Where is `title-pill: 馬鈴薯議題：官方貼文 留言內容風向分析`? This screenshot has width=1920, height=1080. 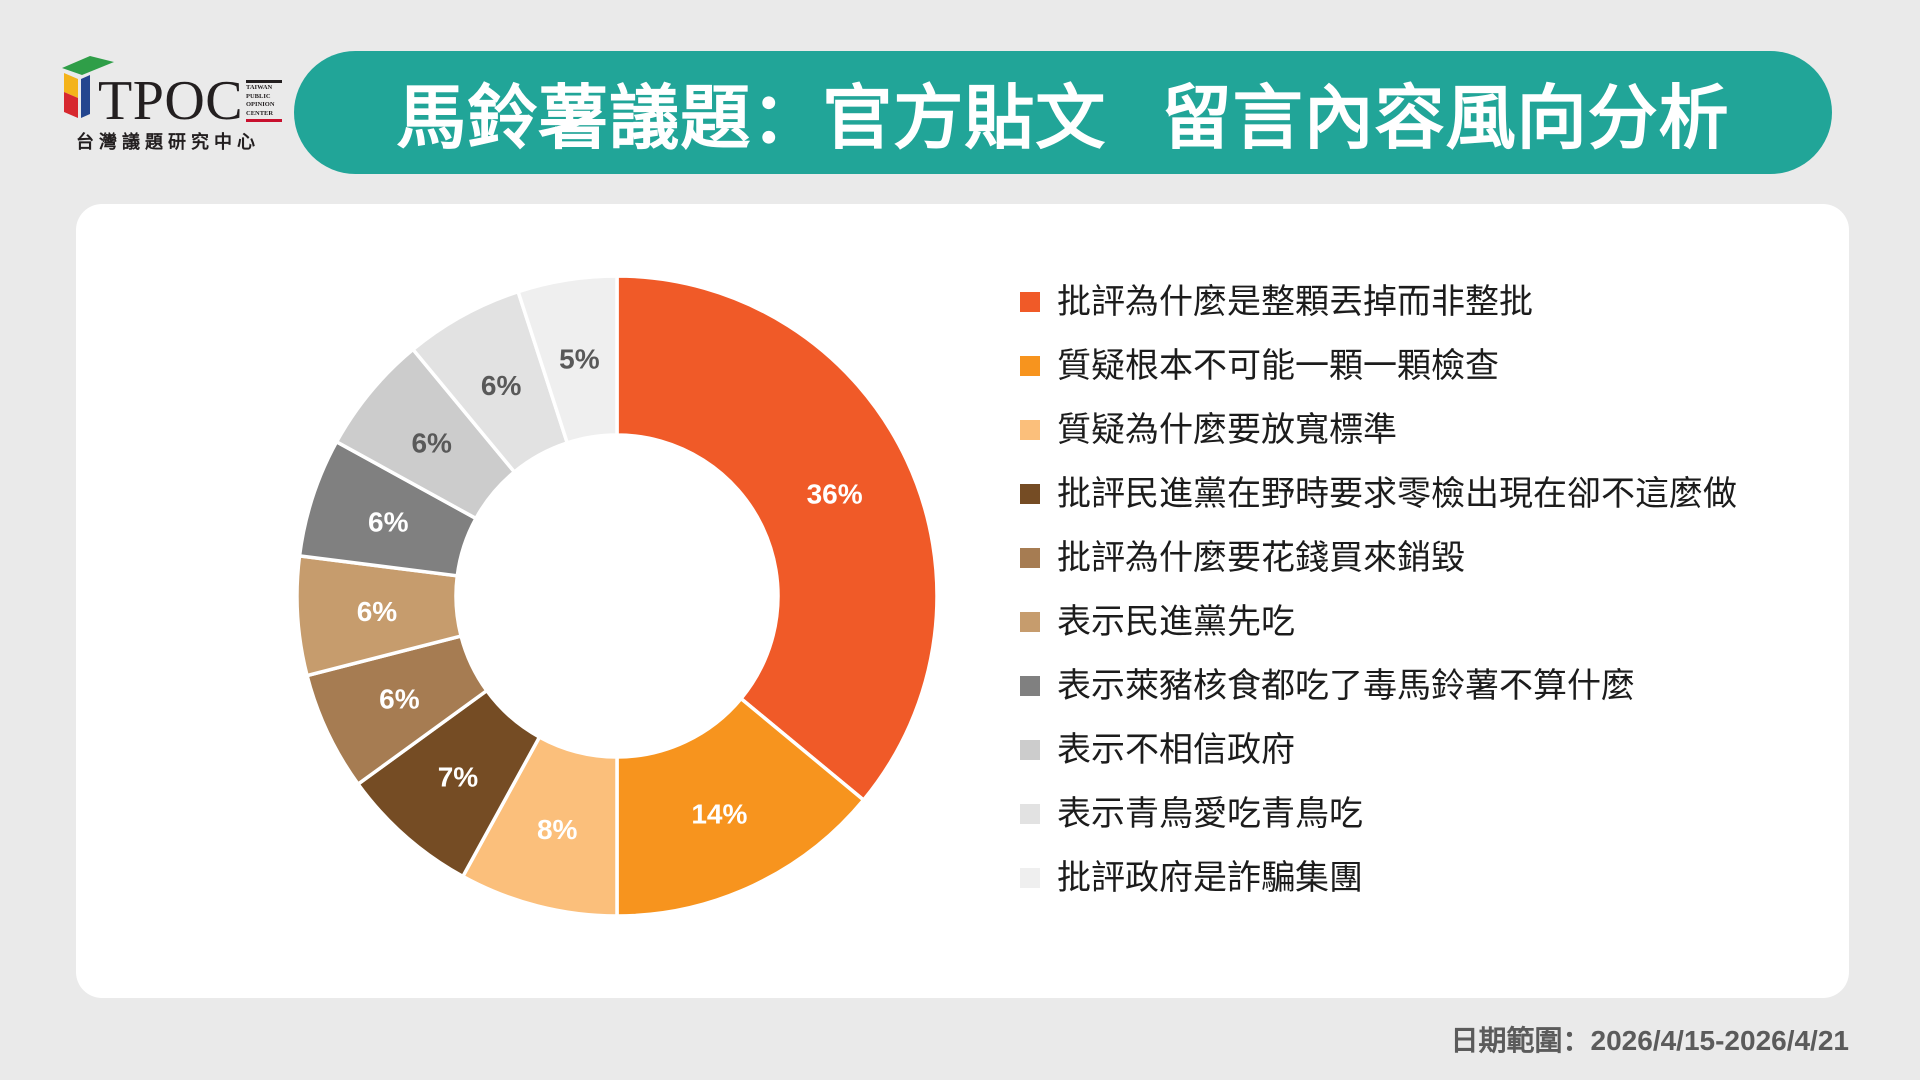 title-pill: 馬鈴薯議題：官方貼文 留言內容風向分析 is located at coordinates (1063, 112).